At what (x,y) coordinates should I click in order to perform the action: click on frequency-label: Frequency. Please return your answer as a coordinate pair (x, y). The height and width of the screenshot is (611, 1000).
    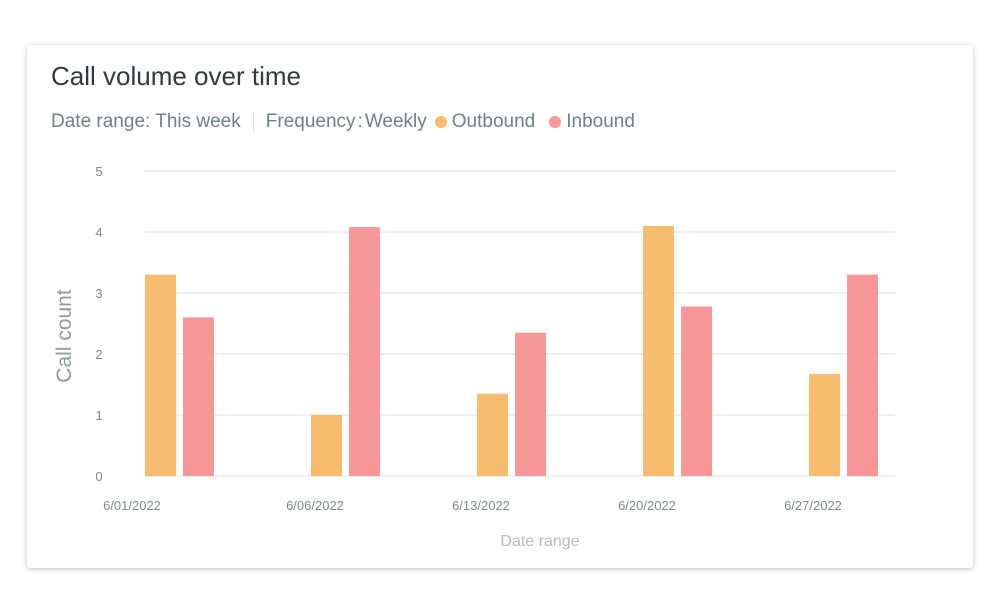
    Looking at the image, I should click on (310, 121).